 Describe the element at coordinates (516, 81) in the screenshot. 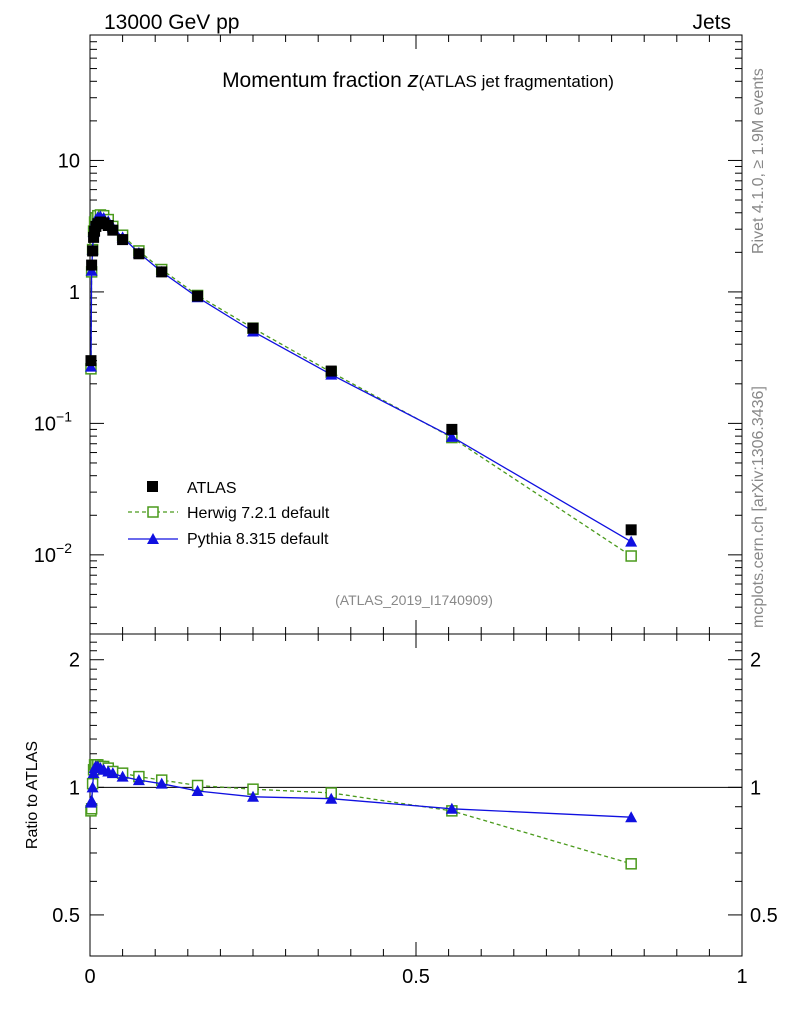

I see `chart-title-sub: (ATLAS jet fragmentation)` at that location.